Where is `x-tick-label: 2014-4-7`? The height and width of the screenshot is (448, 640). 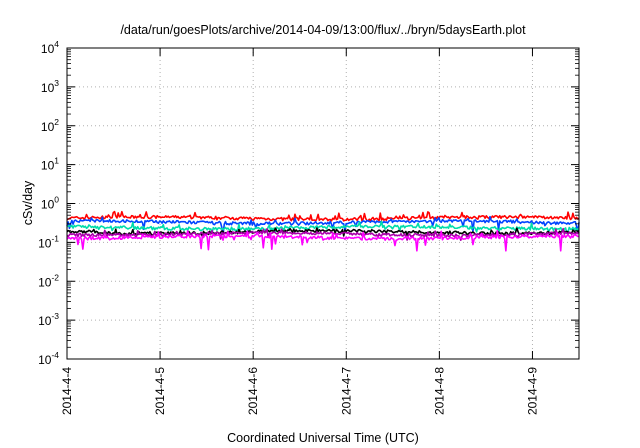 x-tick-label: 2014-4-7 is located at coordinates (346, 391).